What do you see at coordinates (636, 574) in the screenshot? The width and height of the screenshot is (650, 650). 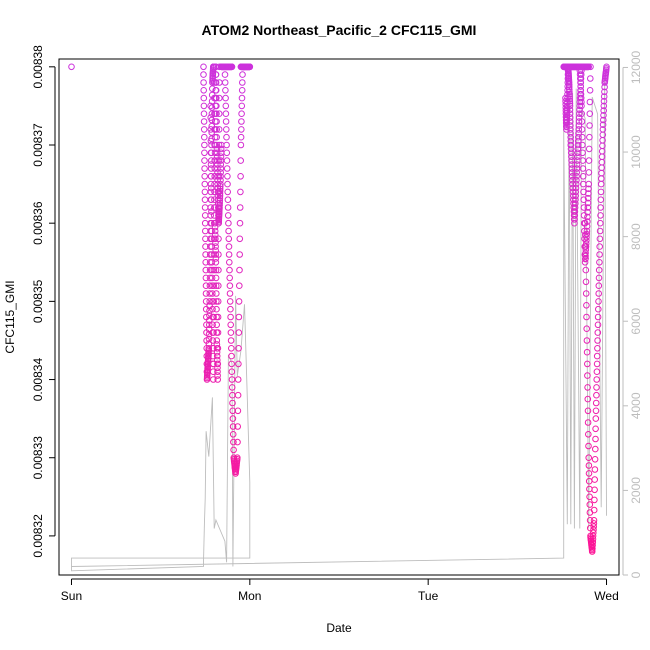 I see `y-right-tick-label: 0` at bounding box center [636, 574].